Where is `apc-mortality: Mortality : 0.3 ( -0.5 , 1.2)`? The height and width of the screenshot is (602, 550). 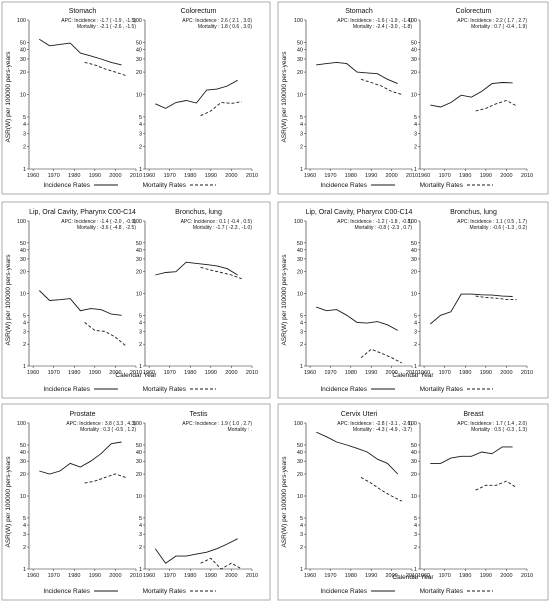 apc-mortality: Mortality : 0.3 ( -0.5 , 1.2) is located at coordinates (108, 430).